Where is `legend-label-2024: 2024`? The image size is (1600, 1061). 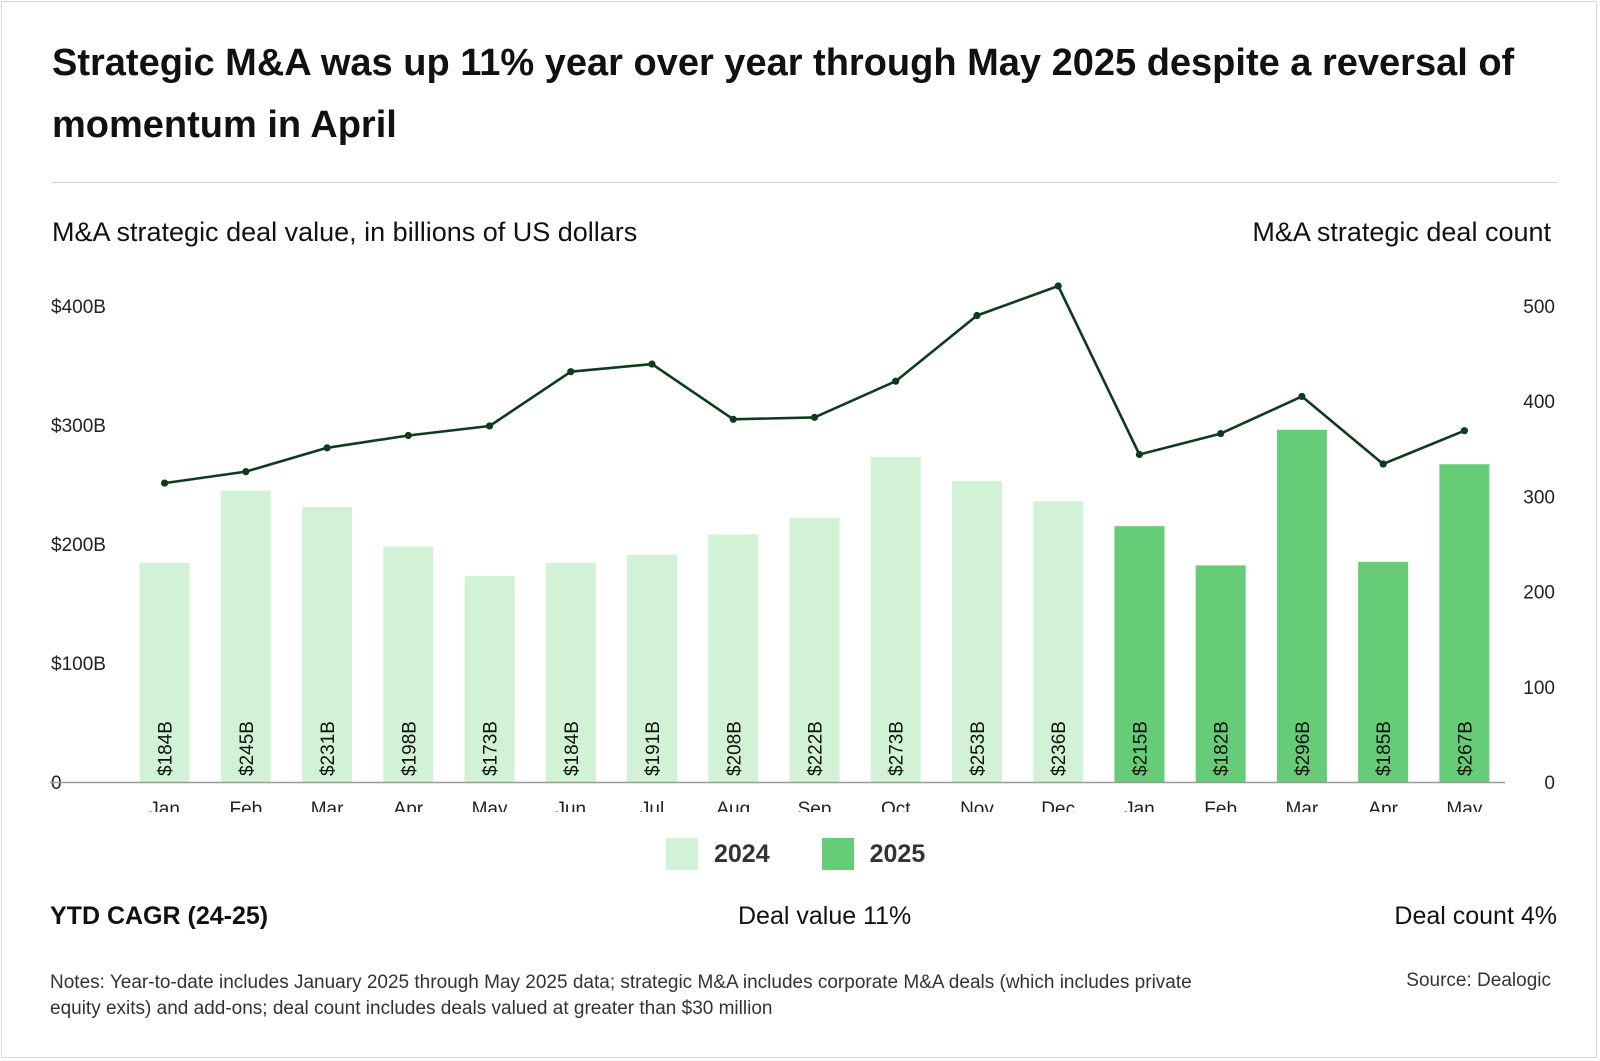
legend-label-2024: 2024 is located at coordinates (742, 853).